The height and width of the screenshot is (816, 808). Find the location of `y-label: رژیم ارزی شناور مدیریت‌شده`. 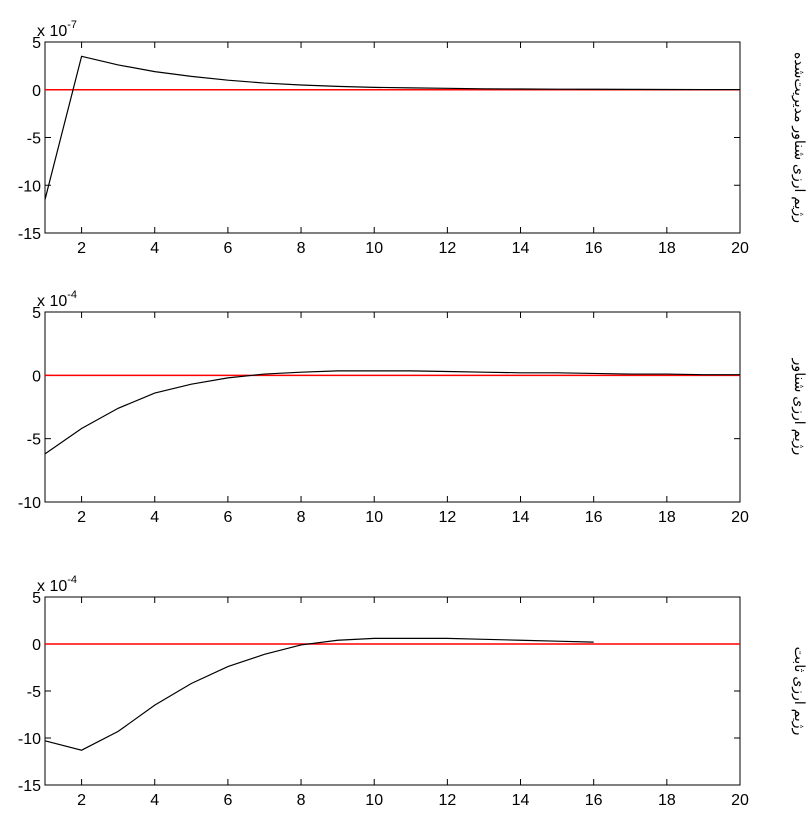

y-label: رژیم ارزی شناور مدیریت‌شده is located at coordinates (799, 137).